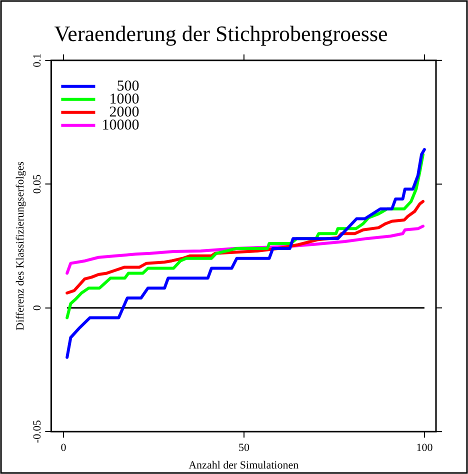  What do you see at coordinates (38, 432) in the screenshot?
I see `y-tick-label: -0.05` at bounding box center [38, 432].